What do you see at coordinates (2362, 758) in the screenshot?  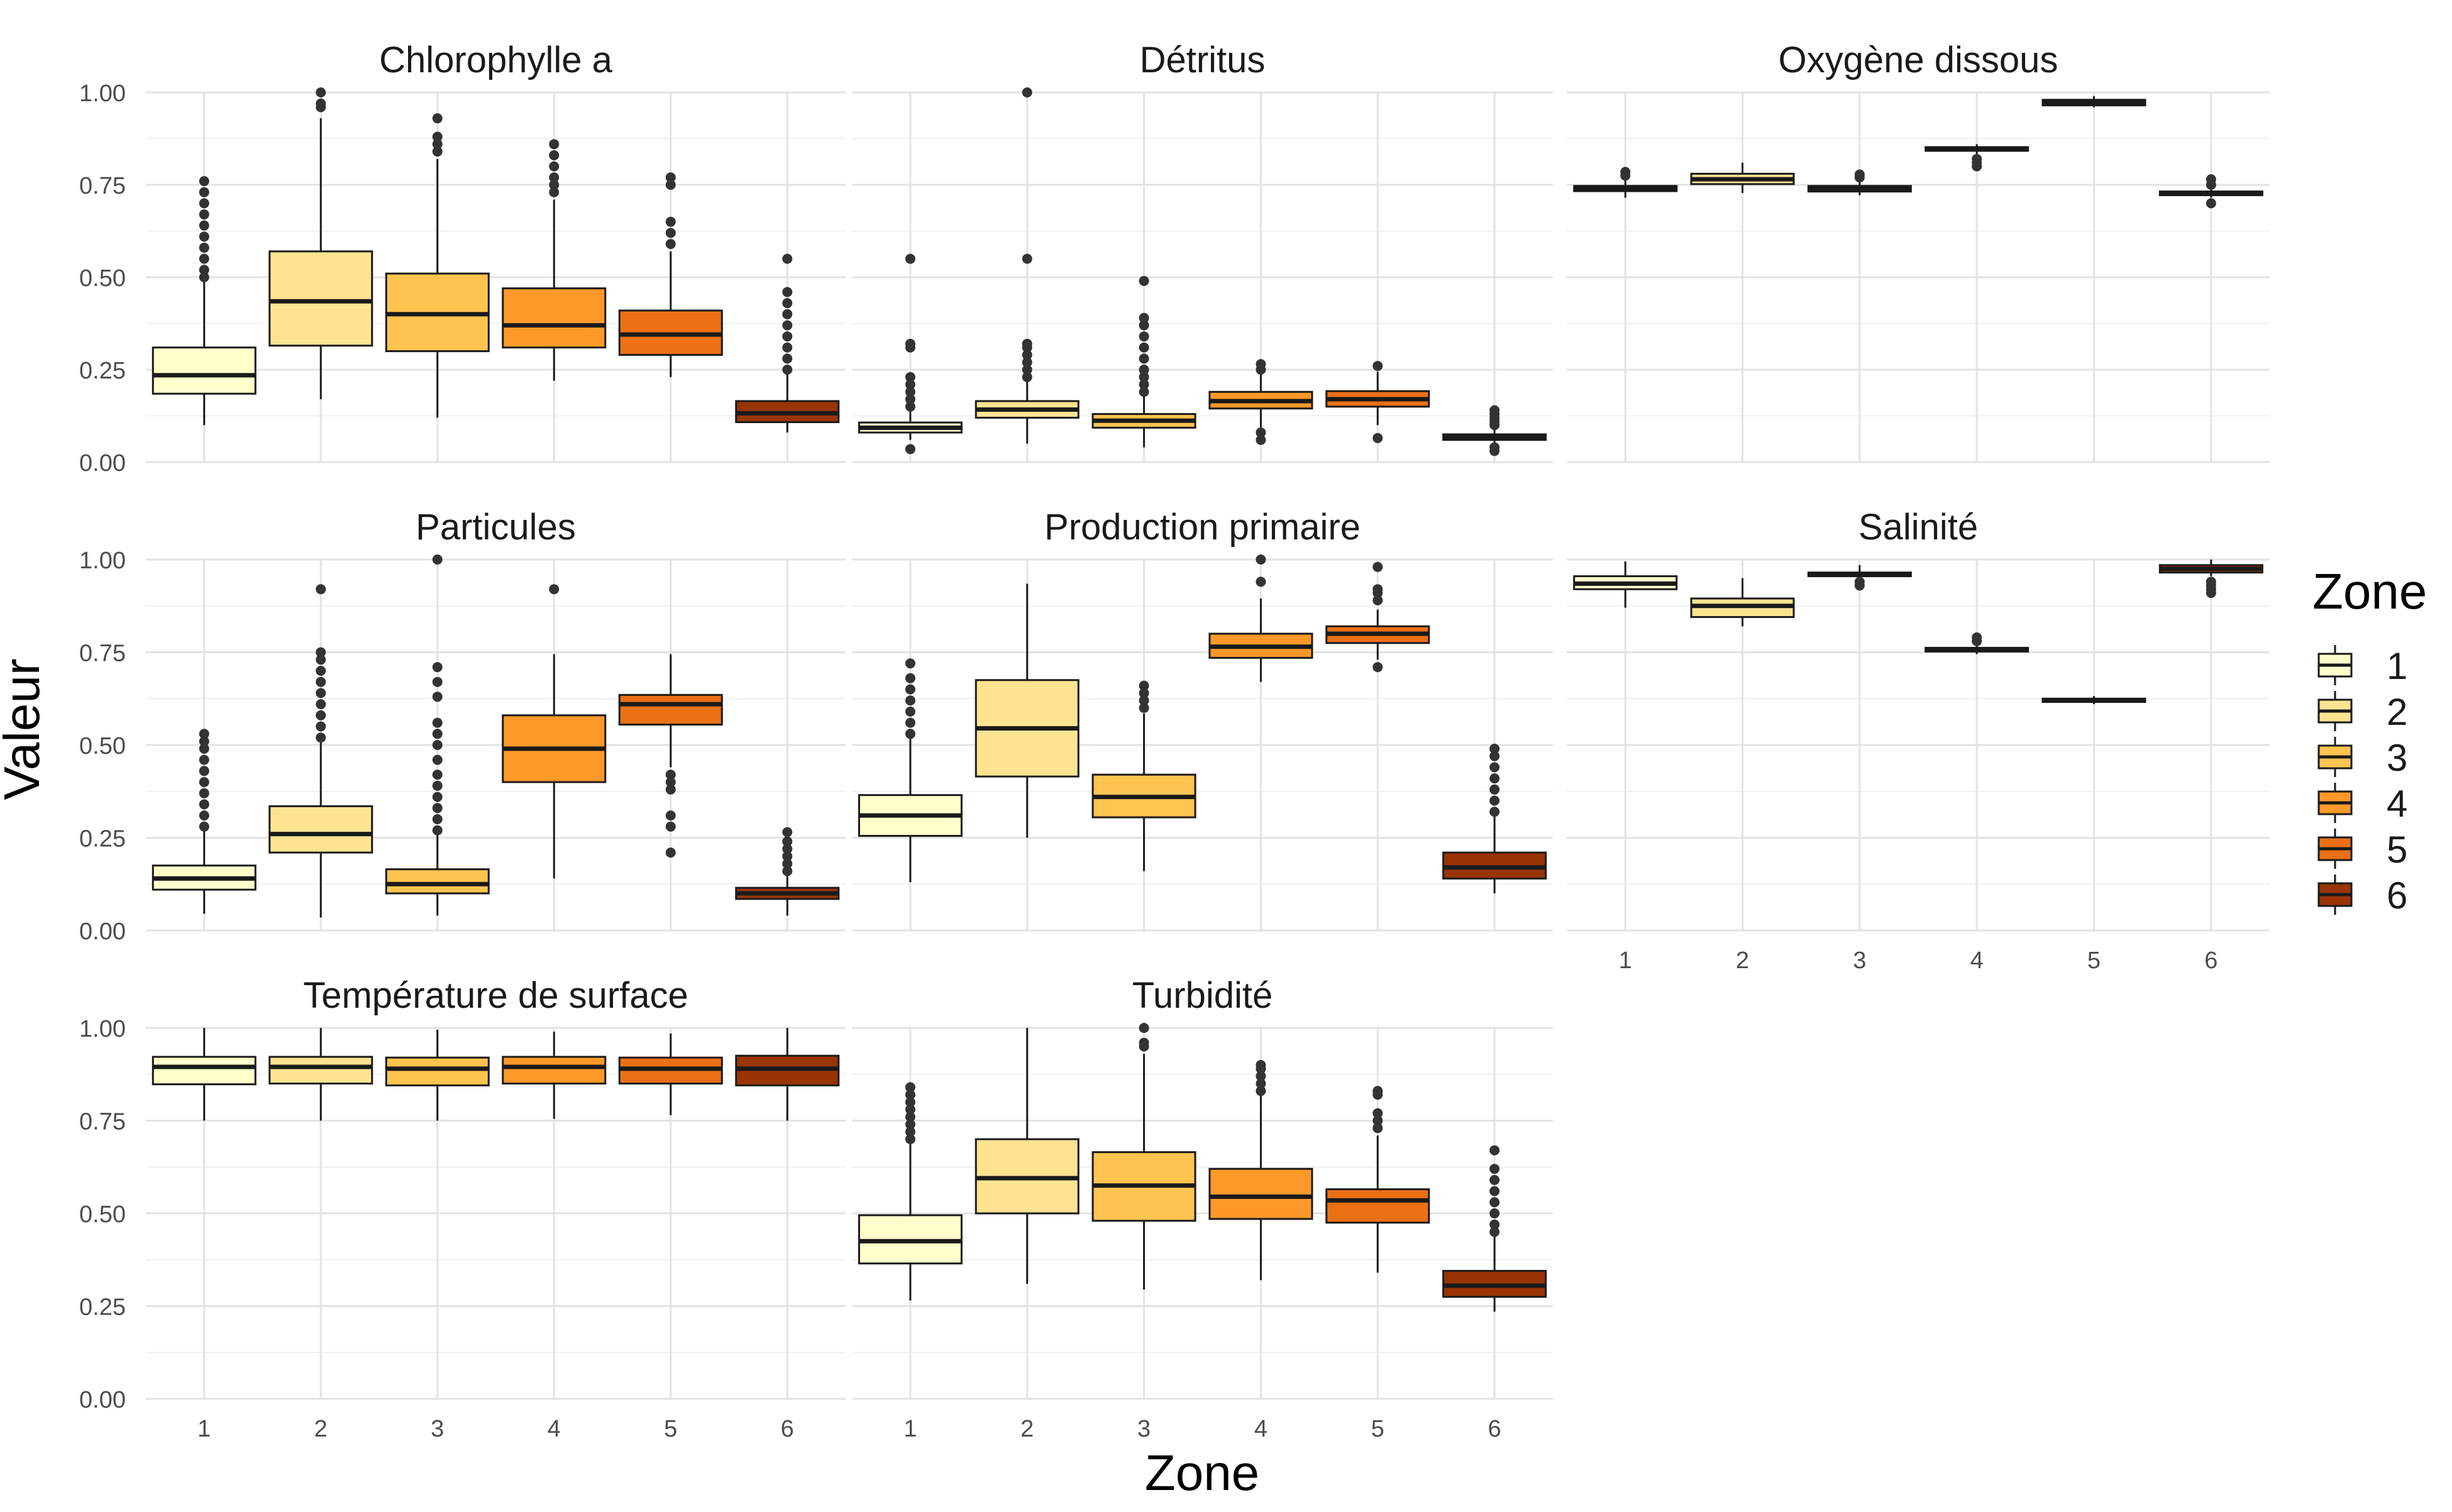 I see `legend-item-zone-3: 3` at bounding box center [2362, 758].